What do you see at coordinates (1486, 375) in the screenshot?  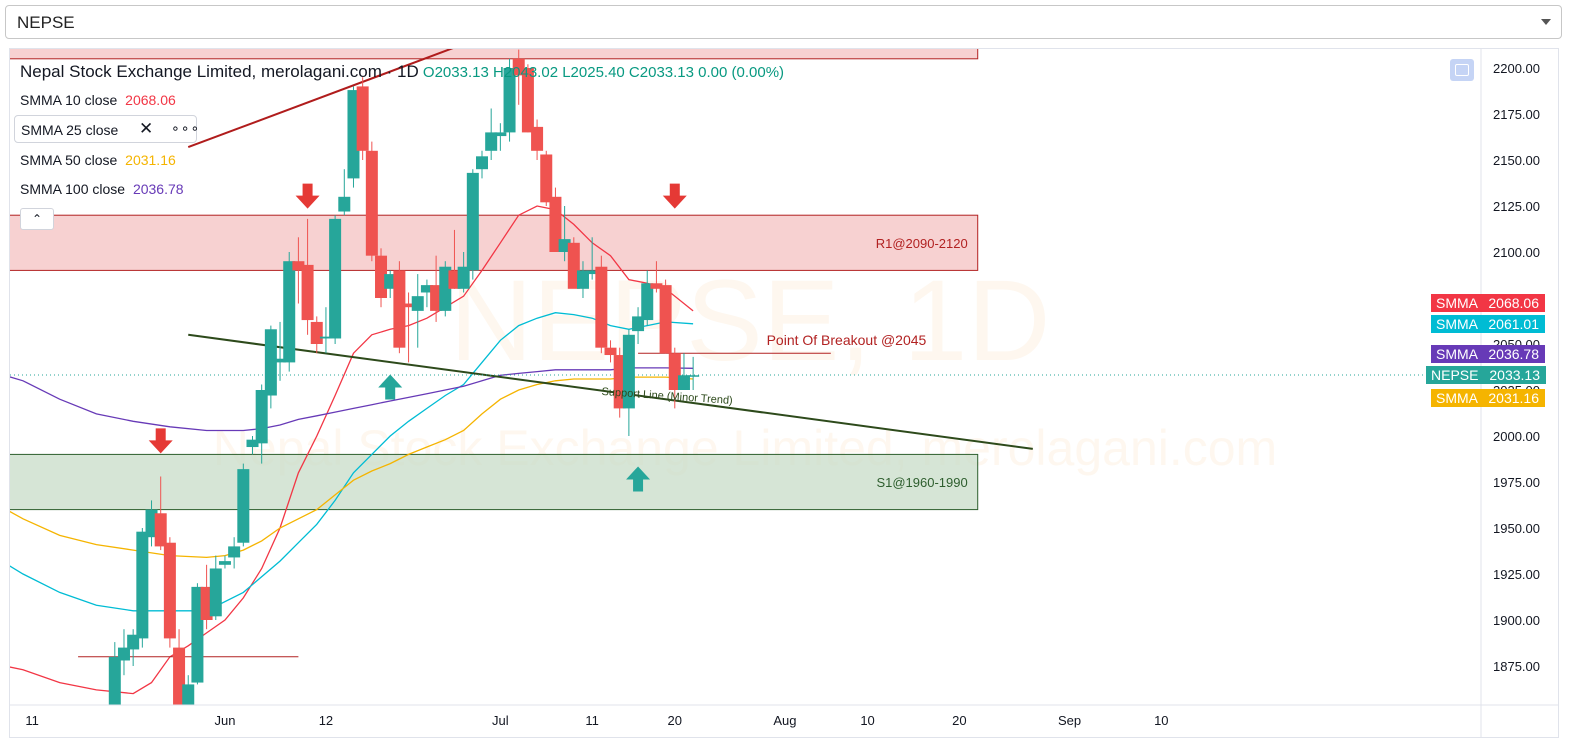 I see `price-tag-nepse: NEPSE 2033.13` at bounding box center [1486, 375].